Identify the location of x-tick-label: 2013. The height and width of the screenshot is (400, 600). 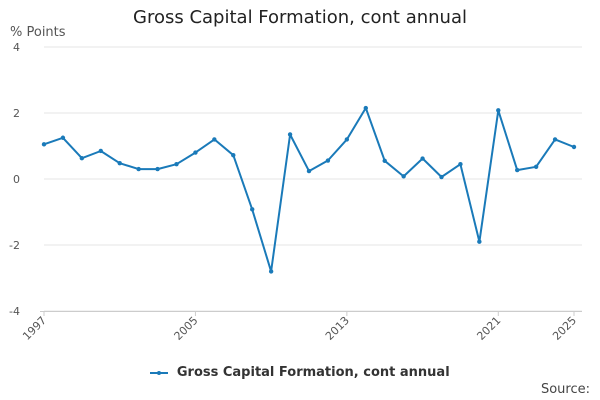
(337, 328).